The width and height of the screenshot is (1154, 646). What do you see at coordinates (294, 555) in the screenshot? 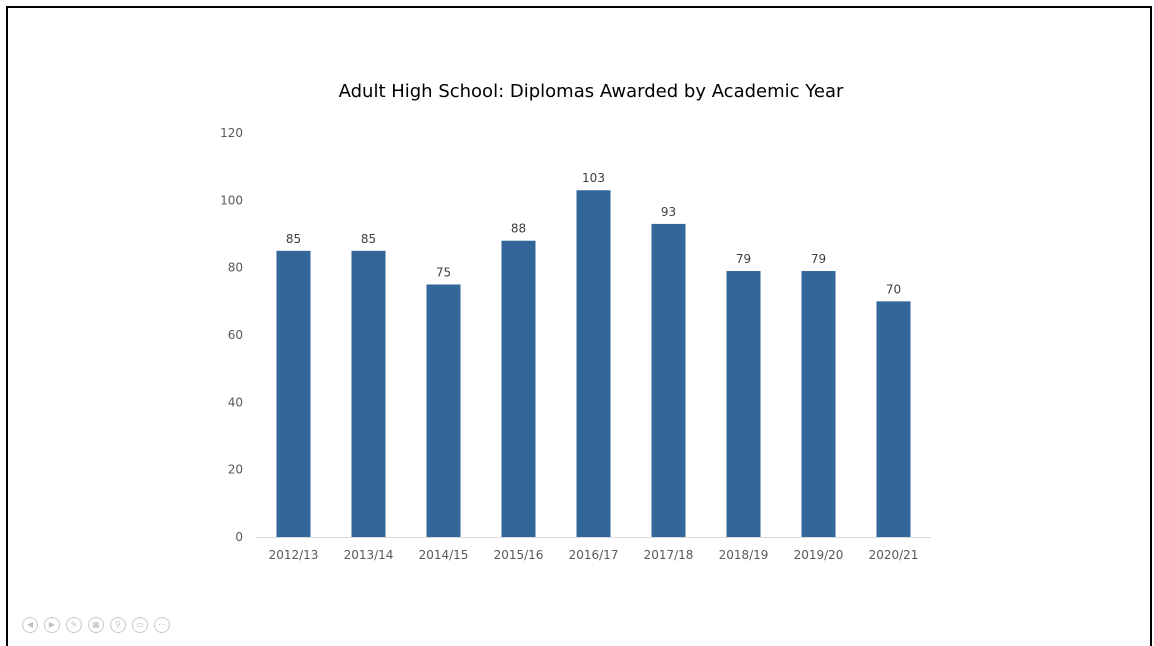
I see `x-tick-label: 2012/13` at bounding box center [294, 555].